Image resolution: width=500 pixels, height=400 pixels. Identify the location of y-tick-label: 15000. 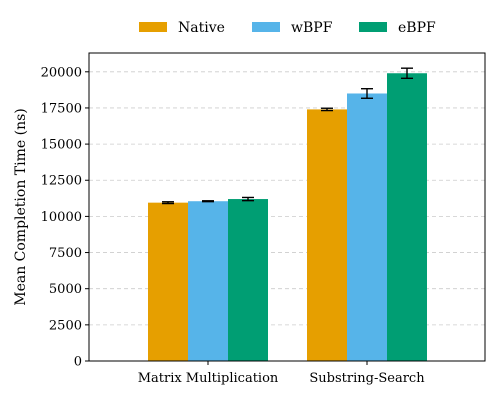
(61, 145).